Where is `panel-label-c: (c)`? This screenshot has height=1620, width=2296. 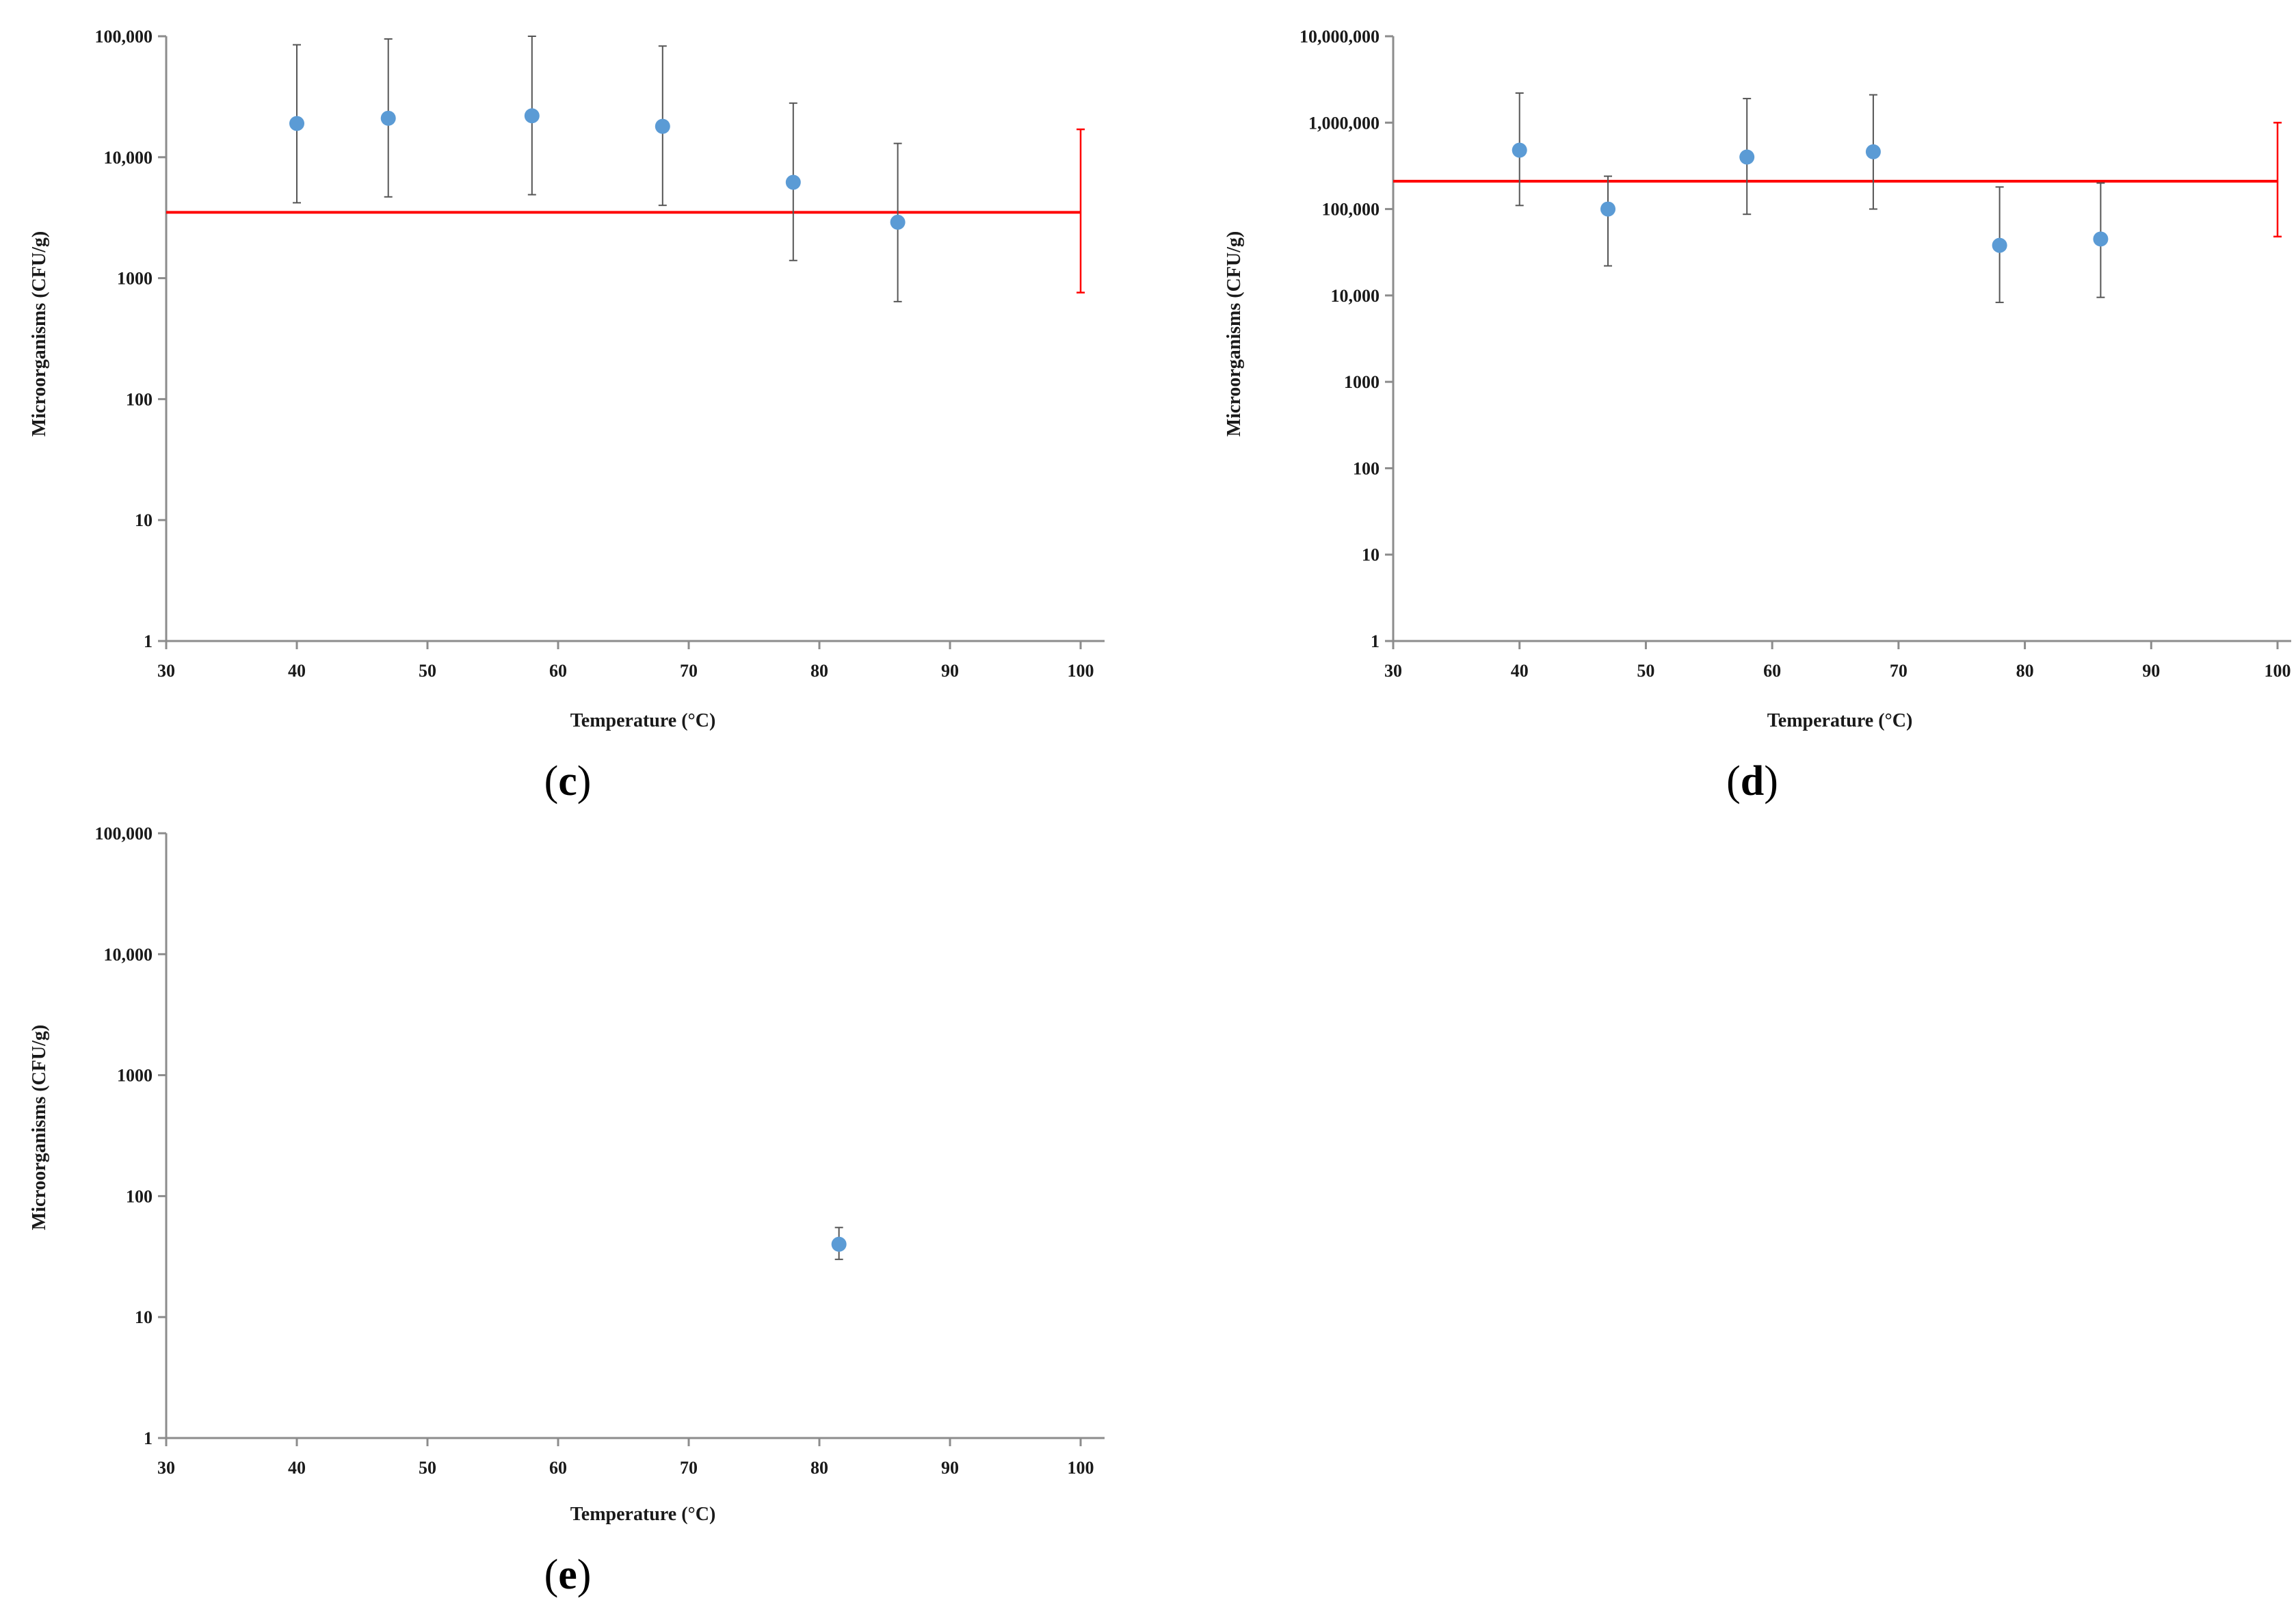 panel-label-c: (c) is located at coordinates (568, 781).